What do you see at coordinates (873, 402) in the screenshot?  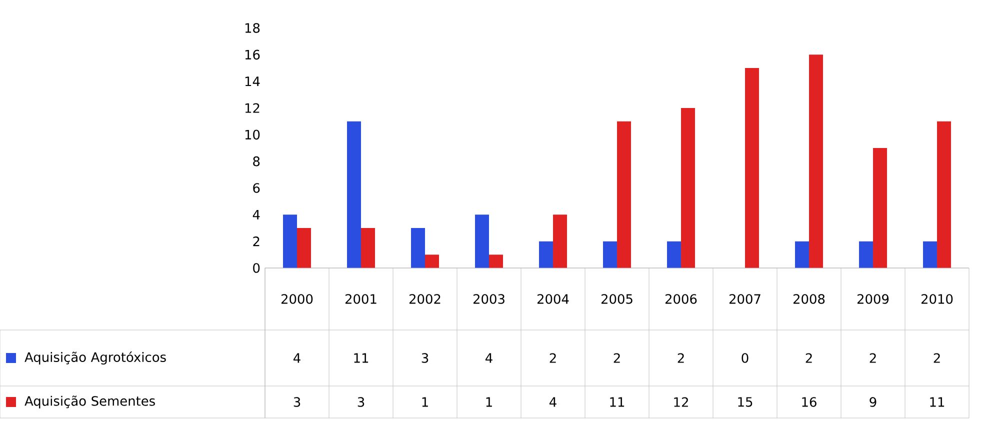 I see `data-label: 9` at bounding box center [873, 402].